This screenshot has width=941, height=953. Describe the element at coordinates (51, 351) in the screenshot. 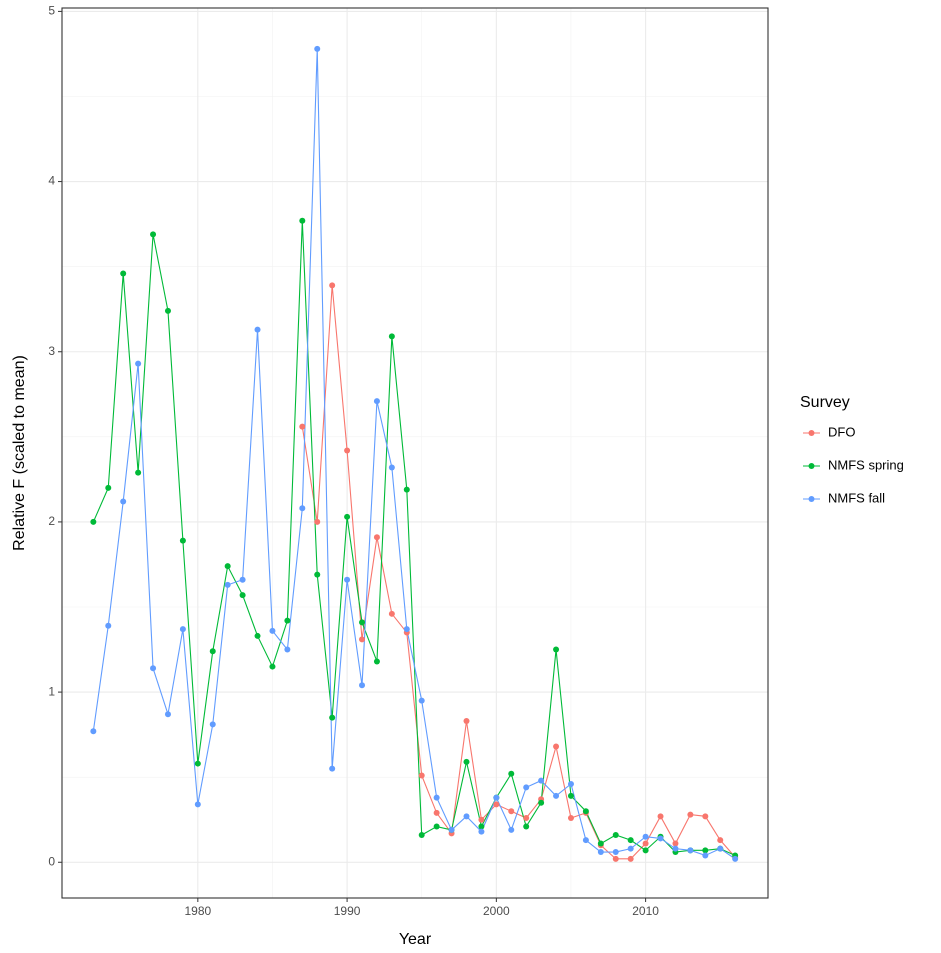

I see `y-tick-label: 3` at that location.